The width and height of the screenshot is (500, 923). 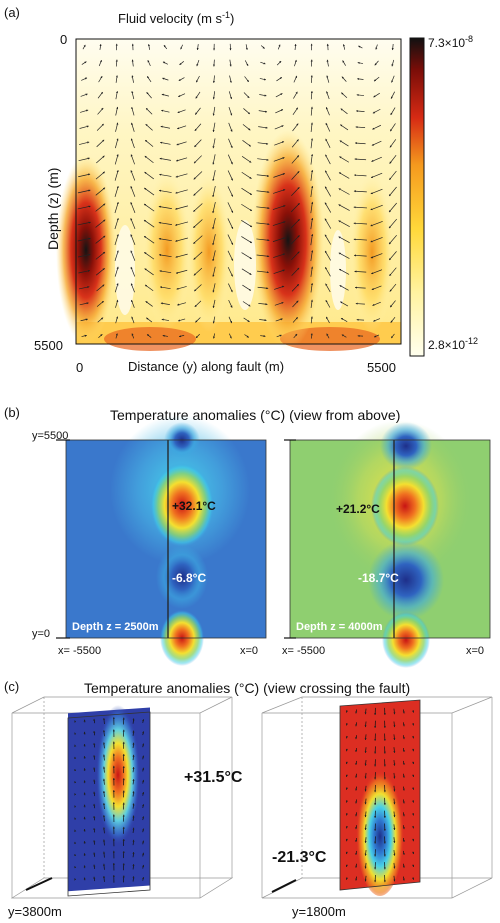 What do you see at coordinates (450, 42) in the screenshot?
I see `colorbar-max-label: 7.3×10⁻⁸` at bounding box center [450, 42].